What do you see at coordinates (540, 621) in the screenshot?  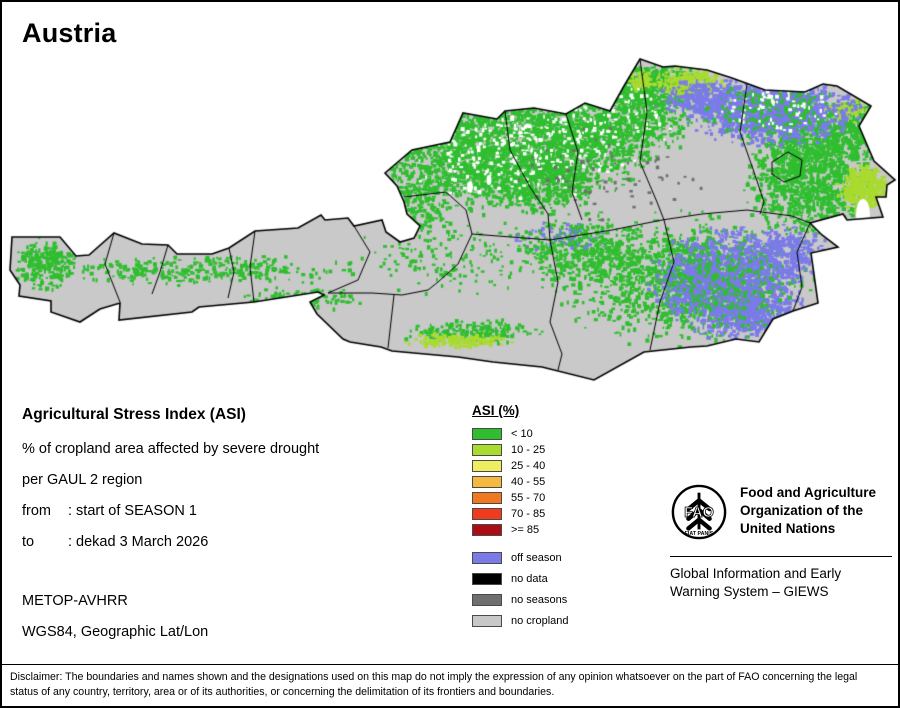 I see `legend-label: no cropland` at bounding box center [540, 621].